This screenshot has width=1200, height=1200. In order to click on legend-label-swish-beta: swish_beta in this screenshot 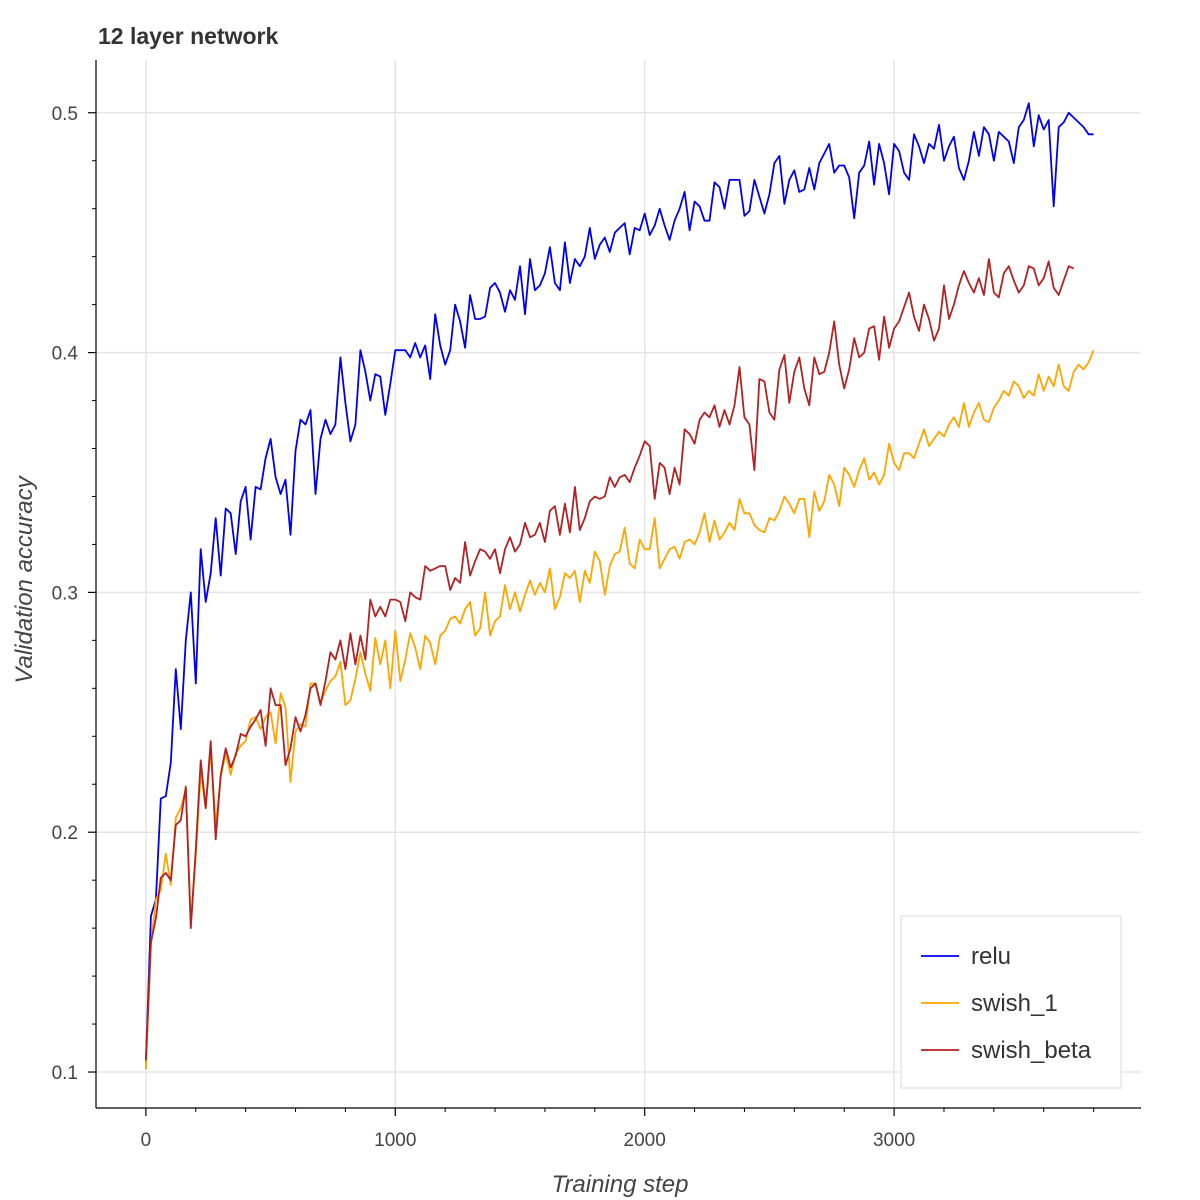, I will do `click(1031, 1050)`.